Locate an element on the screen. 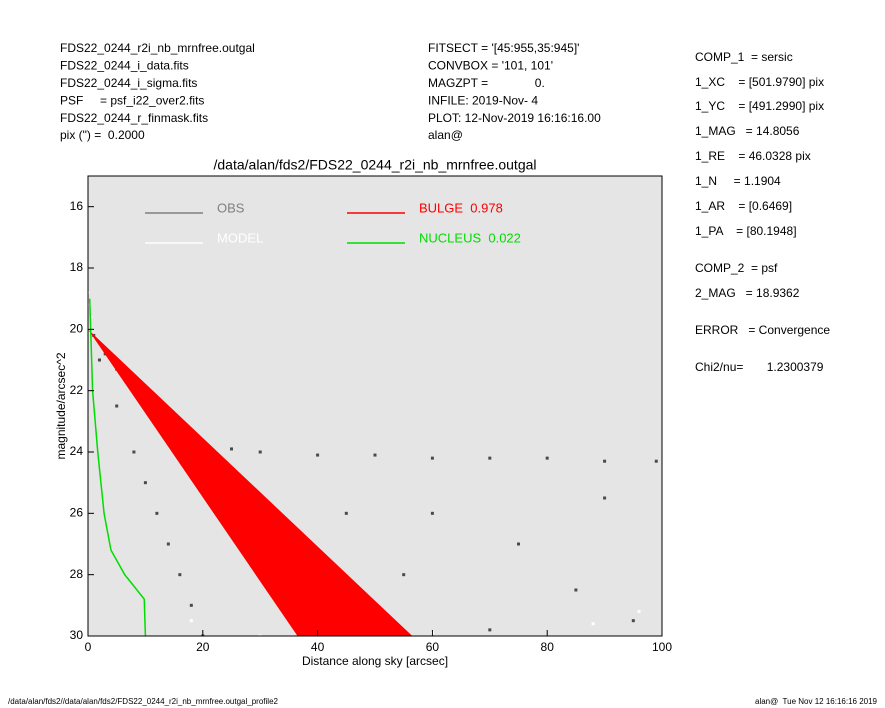 The height and width of the screenshot is (708, 885). param-text: 2_MAG = 18.9362 is located at coordinates (747, 293).